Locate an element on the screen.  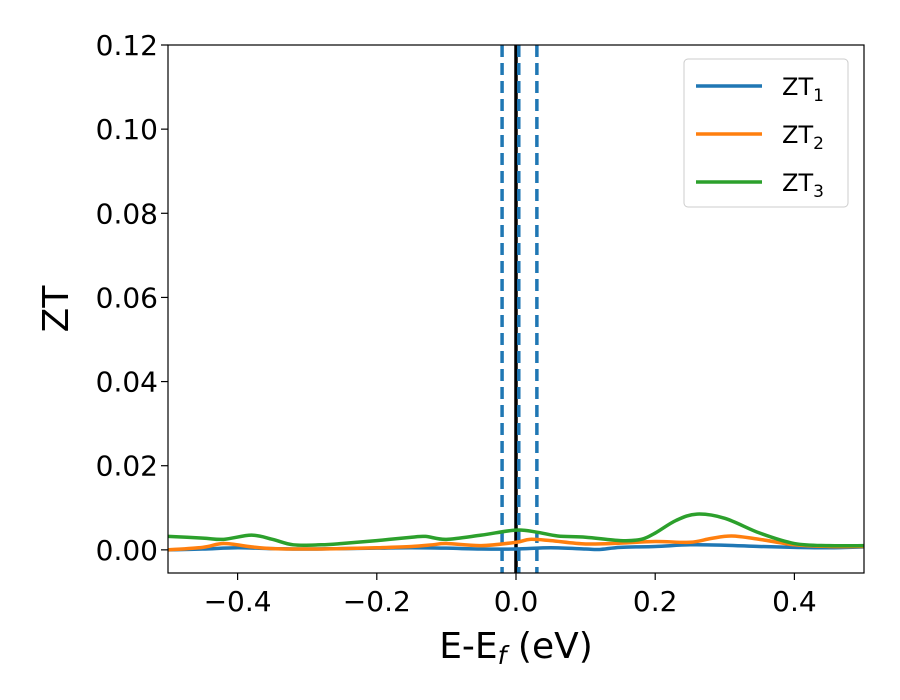
x-axis-title-unit: (eV) is located at coordinates (549, 646).